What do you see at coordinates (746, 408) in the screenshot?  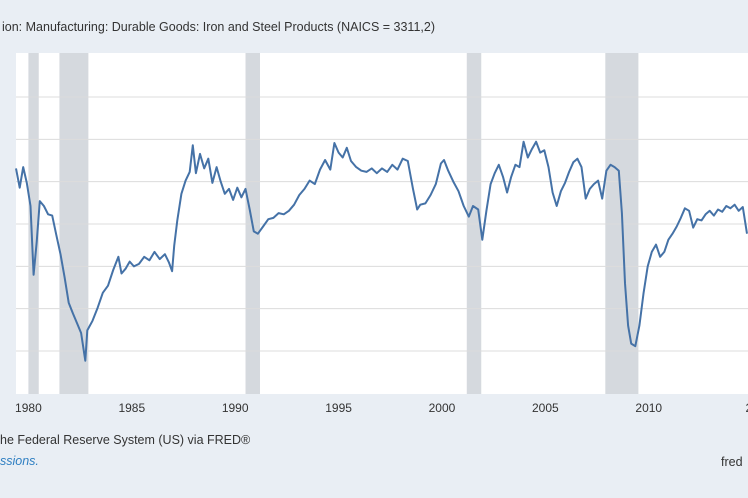 I see `x-tick-label: 20` at bounding box center [746, 408].